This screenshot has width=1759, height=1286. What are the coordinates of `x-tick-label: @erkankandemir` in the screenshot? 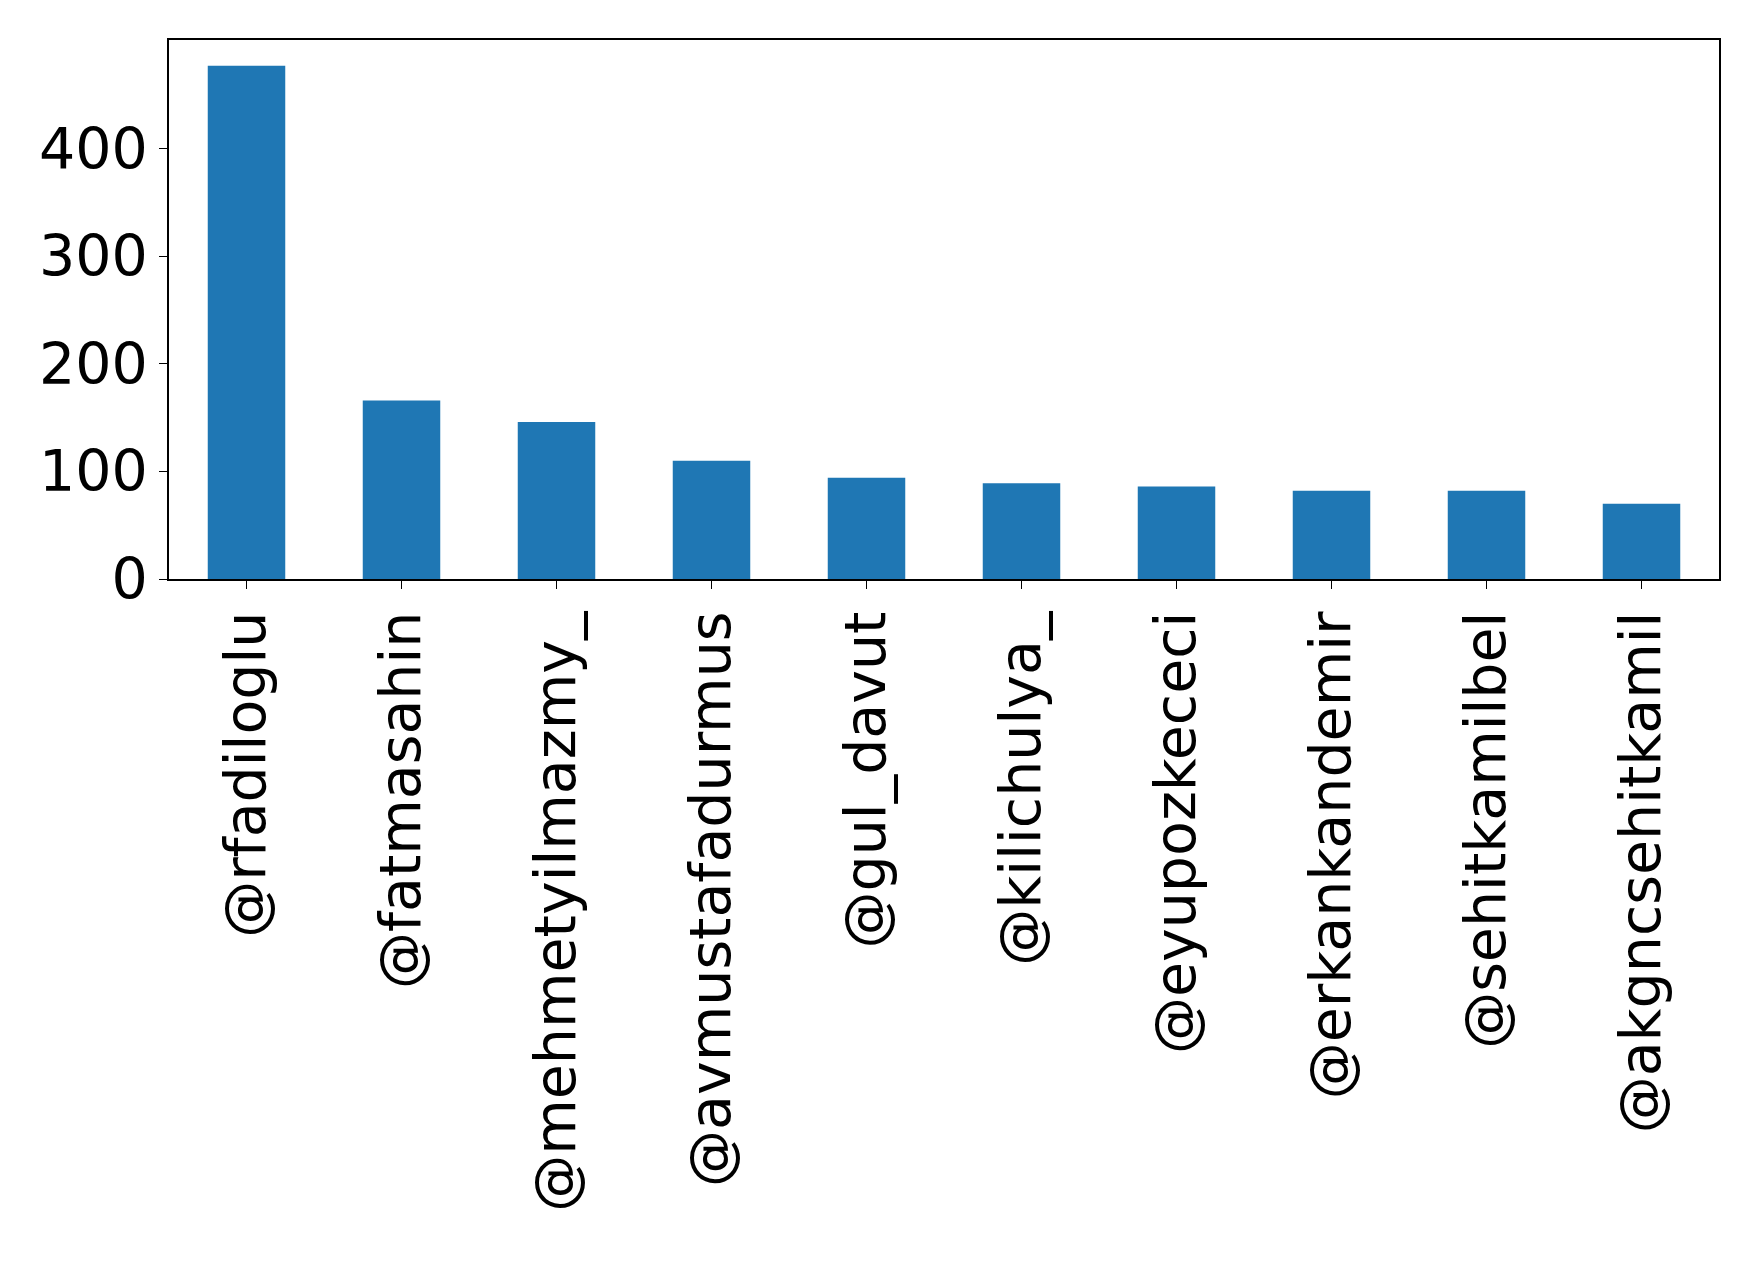 It's located at (1330, 855).